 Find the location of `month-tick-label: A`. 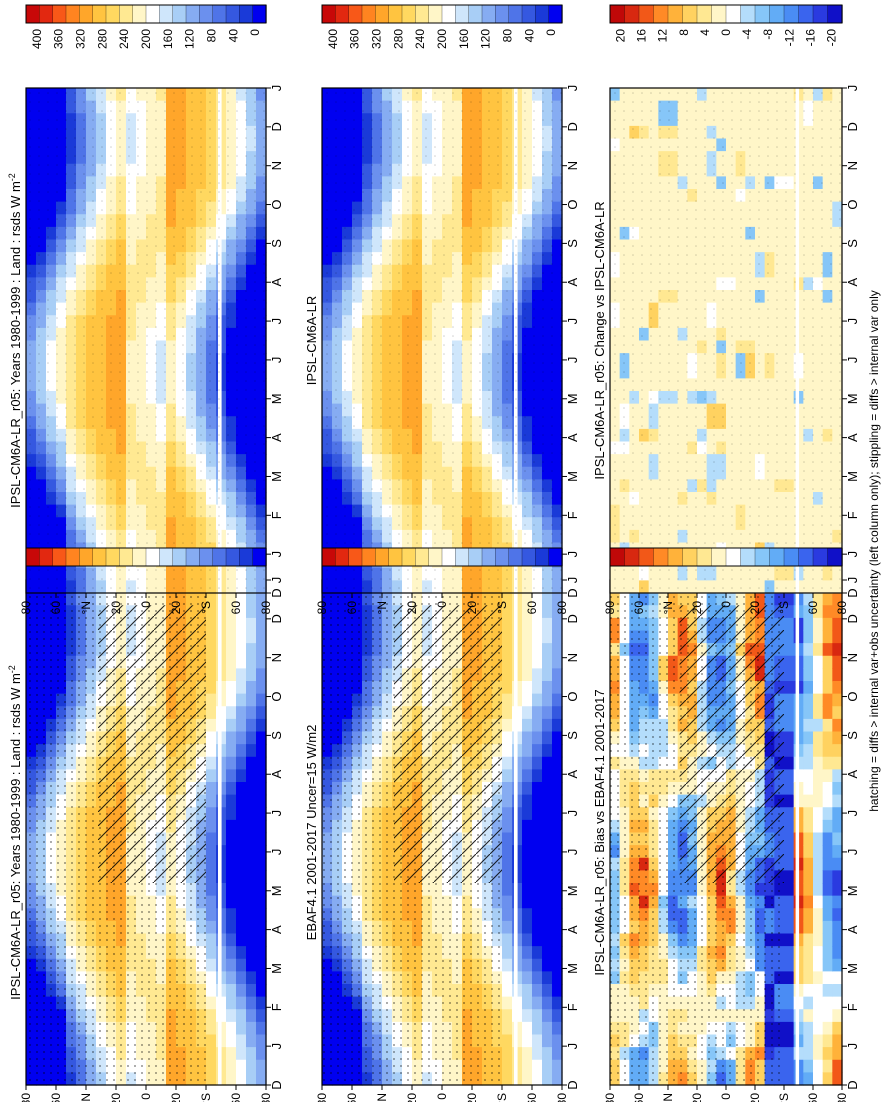

month-tick-label: A is located at coordinates (572, 774).